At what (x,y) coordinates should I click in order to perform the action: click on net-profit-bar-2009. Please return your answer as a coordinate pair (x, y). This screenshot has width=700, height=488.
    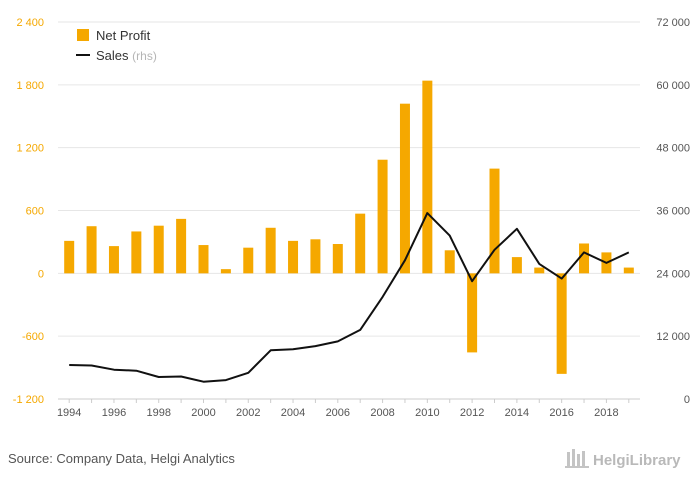
    Looking at the image, I should click on (404, 188).